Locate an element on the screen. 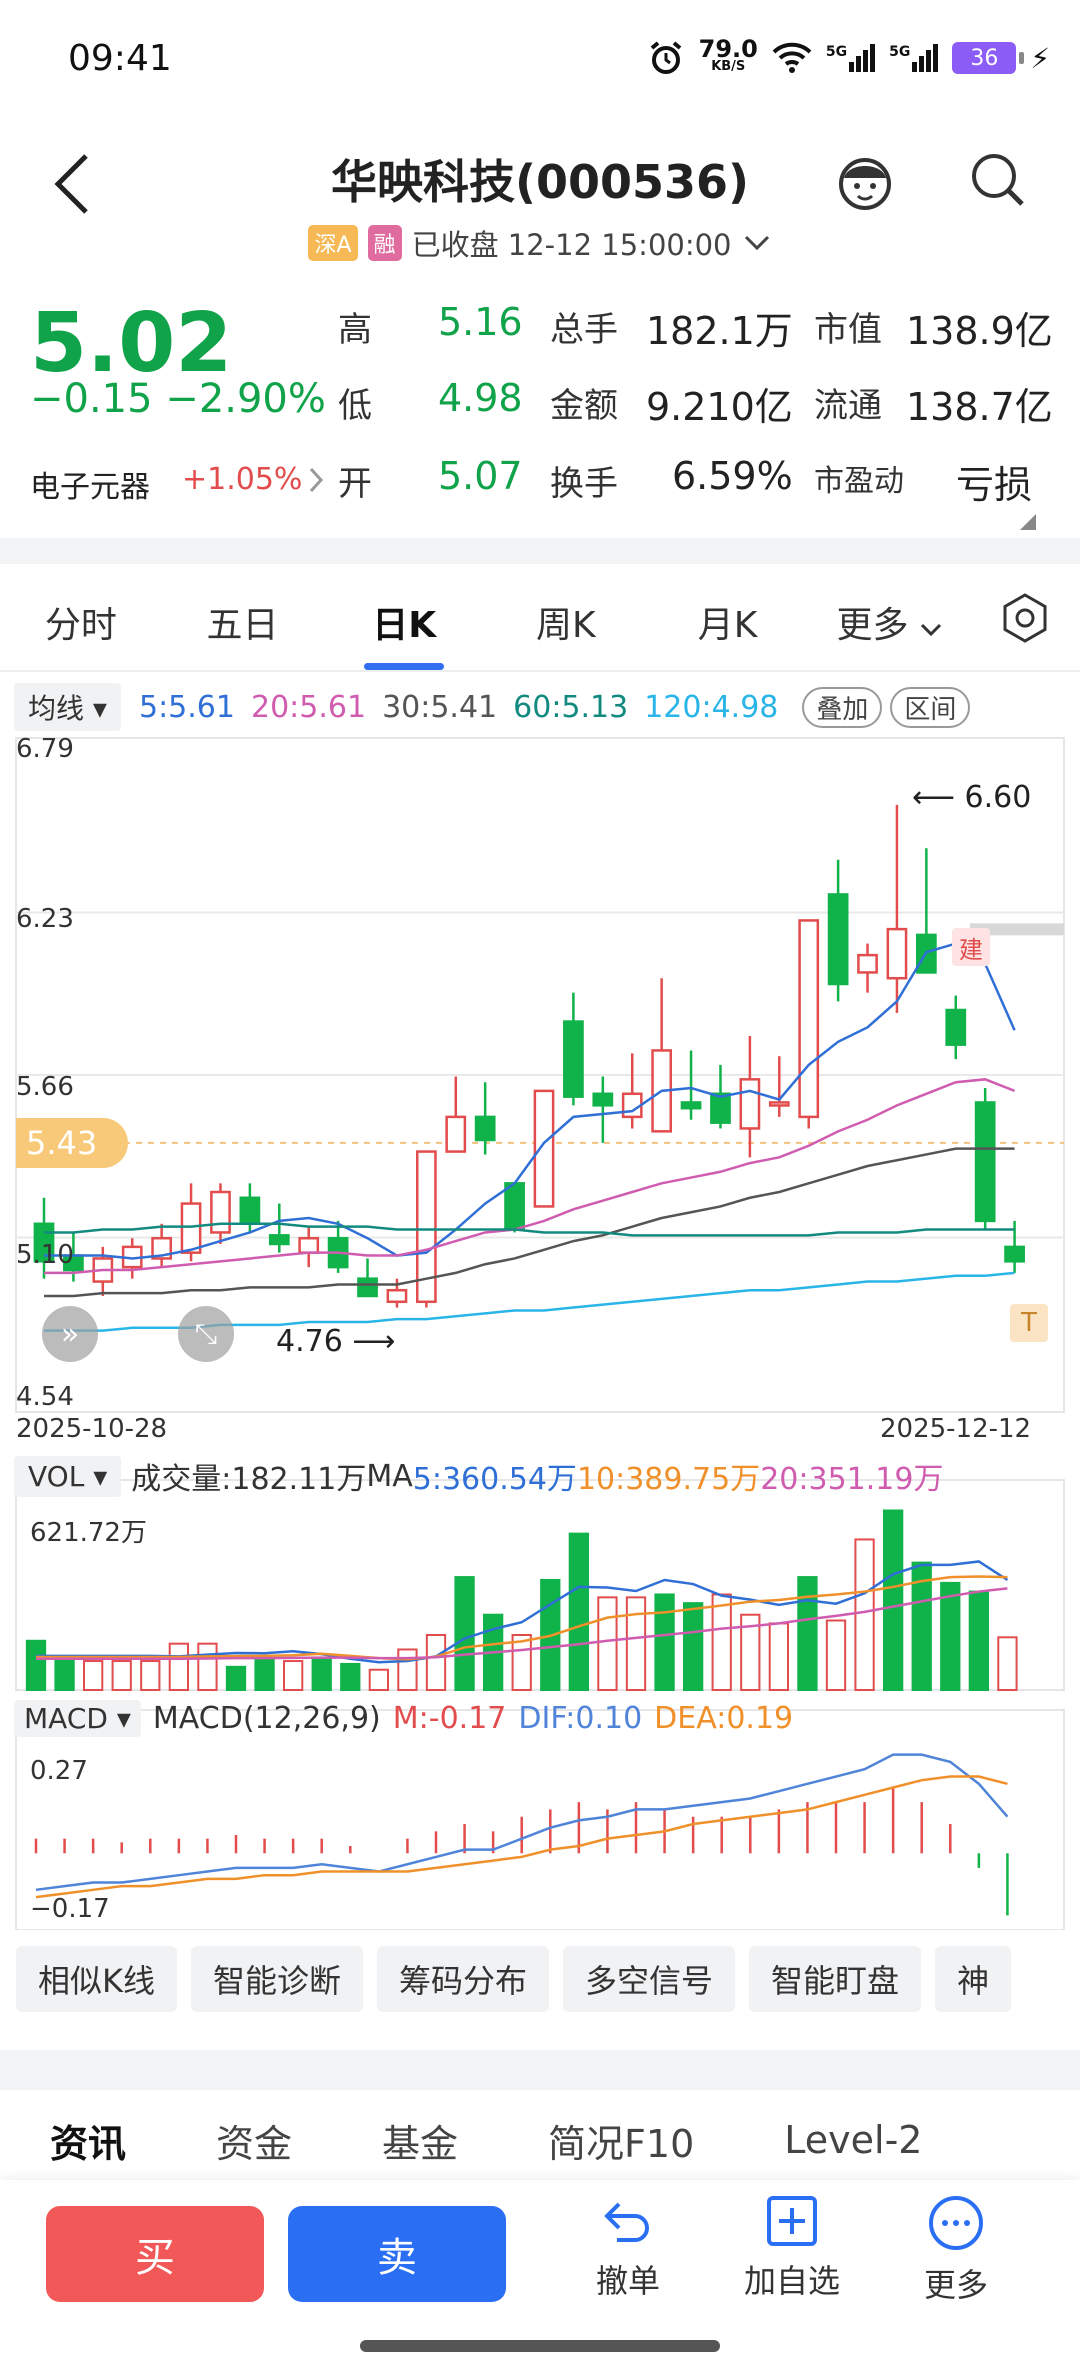  back-icon is located at coordinates (72, 184).